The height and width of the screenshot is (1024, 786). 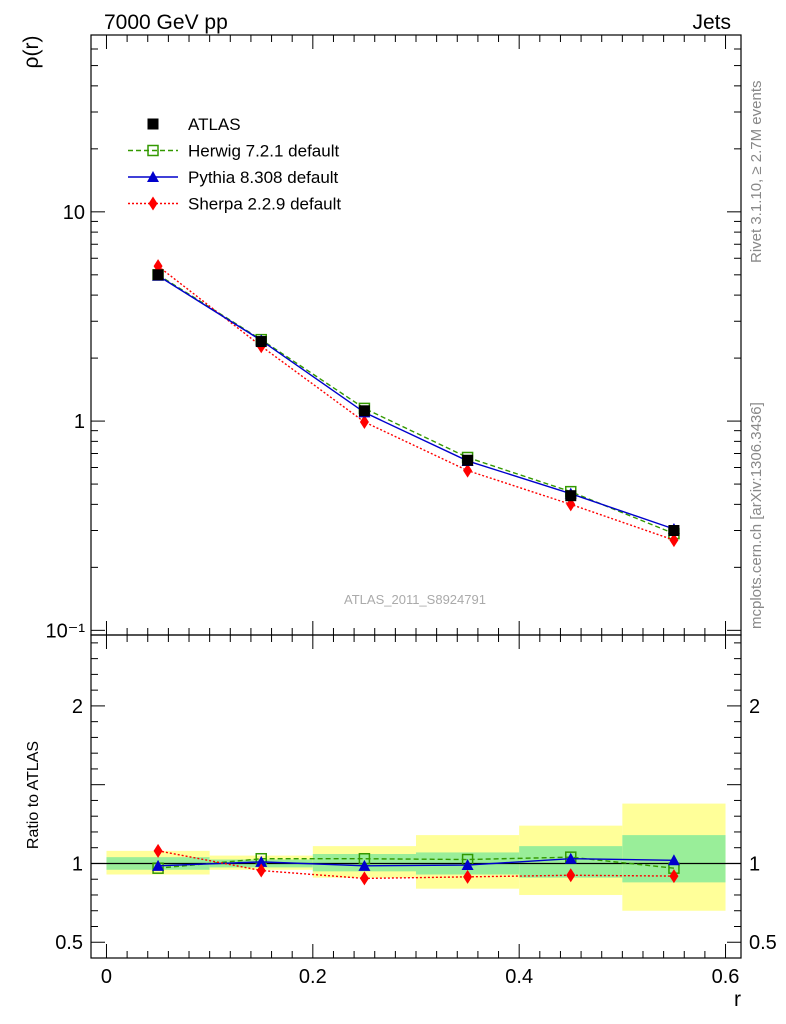 I want to click on main-ytick-label: 10, so click(x=74, y=213).